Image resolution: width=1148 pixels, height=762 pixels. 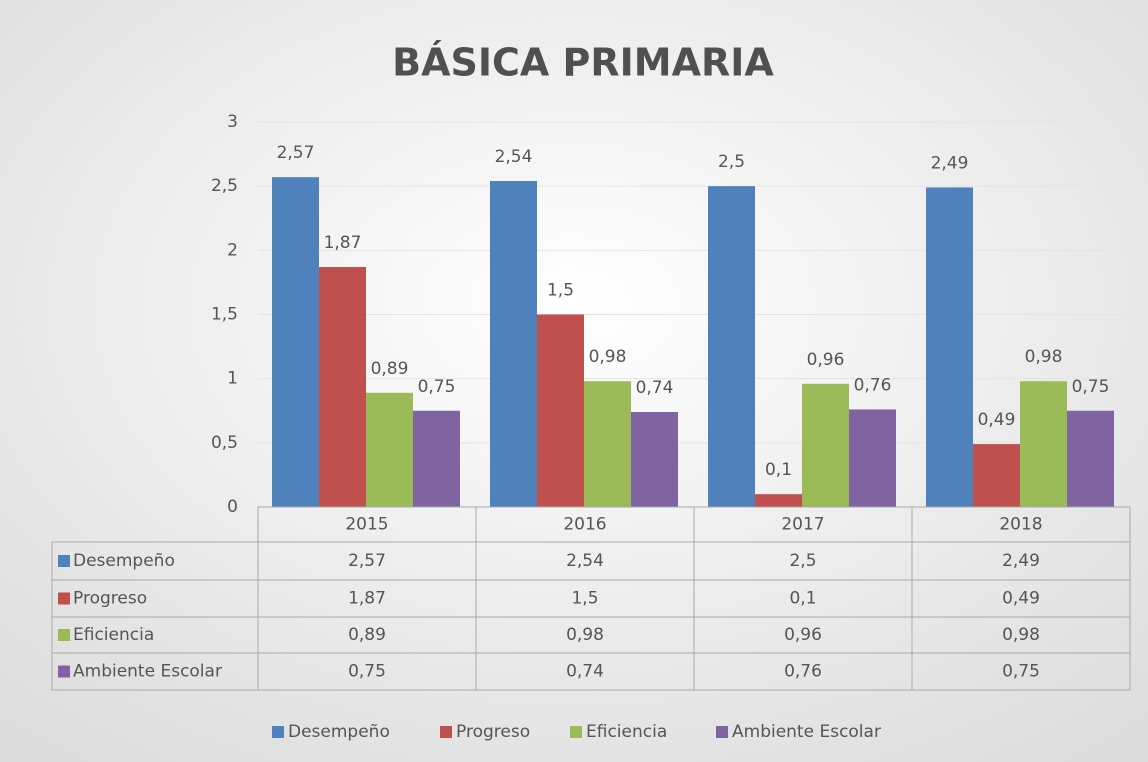 What do you see at coordinates (873, 385) in the screenshot?
I see `data-label: 0,76` at bounding box center [873, 385].